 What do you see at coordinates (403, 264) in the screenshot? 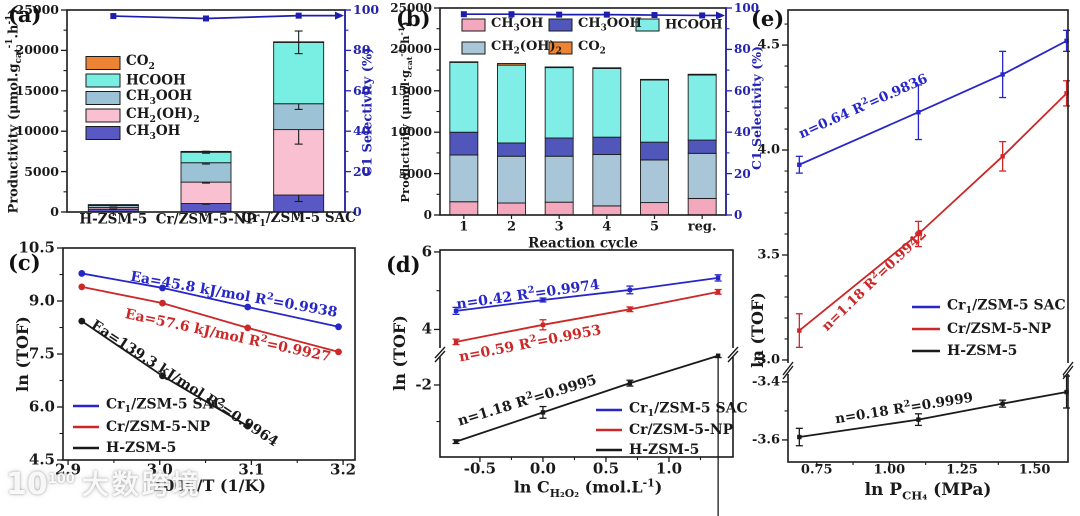
I see `panel-label-d: (d)` at bounding box center [403, 264].